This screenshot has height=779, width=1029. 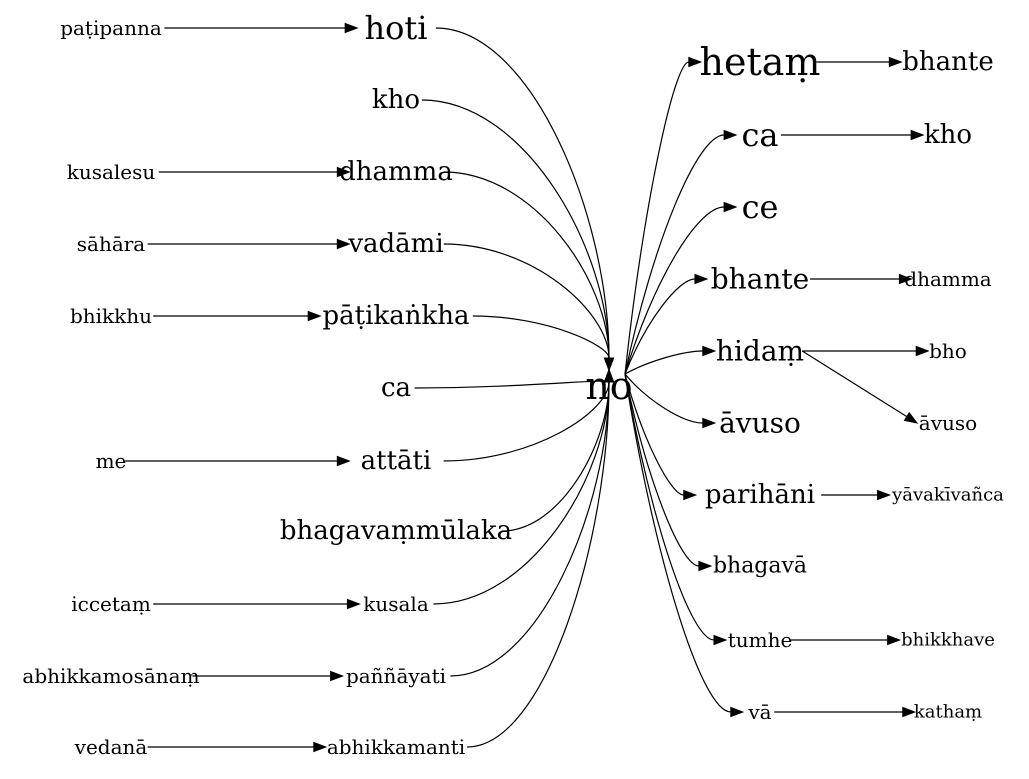 What do you see at coordinates (343, 244) in the screenshot?
I see `arrowhead-sahara-to-vadami` at bounding box center [343, 244].